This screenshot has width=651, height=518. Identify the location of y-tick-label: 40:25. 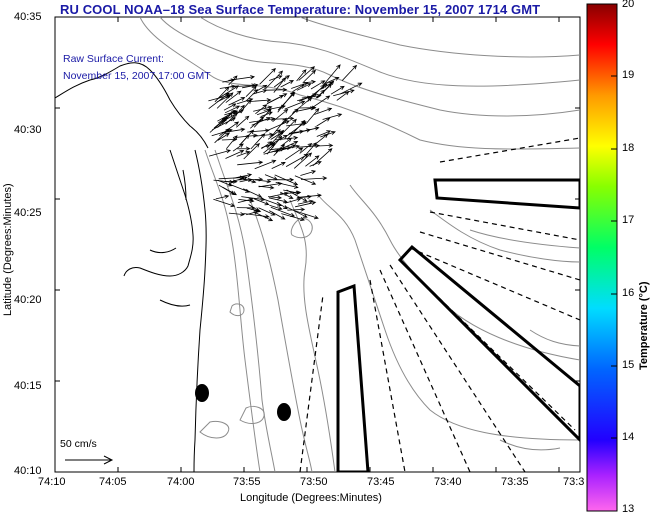
(28, 213).